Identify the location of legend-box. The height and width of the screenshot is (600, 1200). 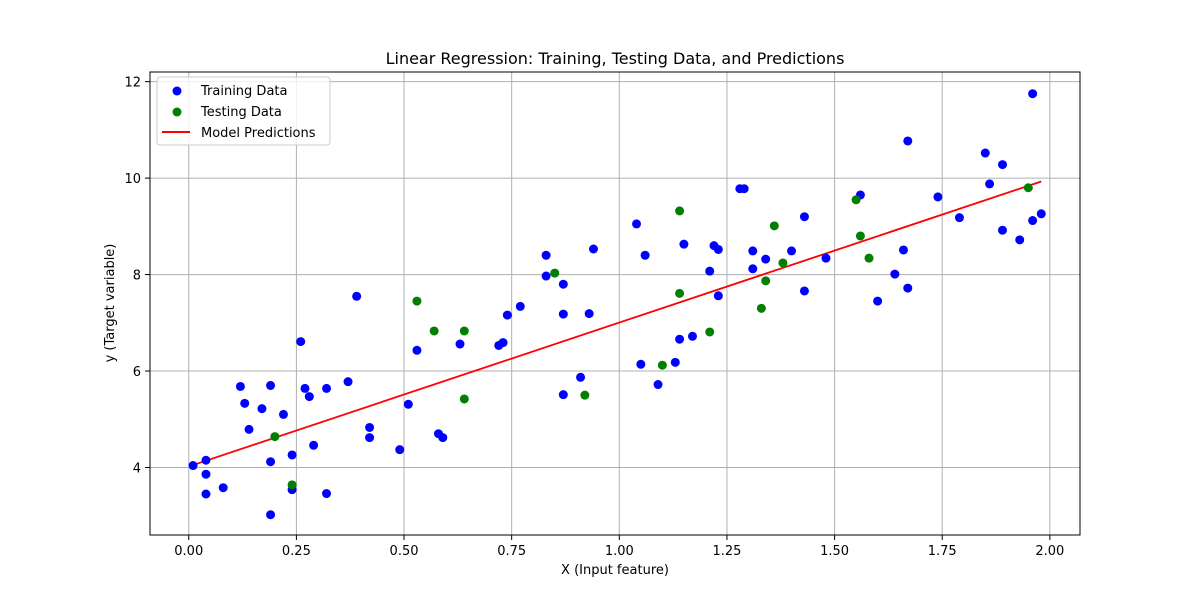
(243, 111).